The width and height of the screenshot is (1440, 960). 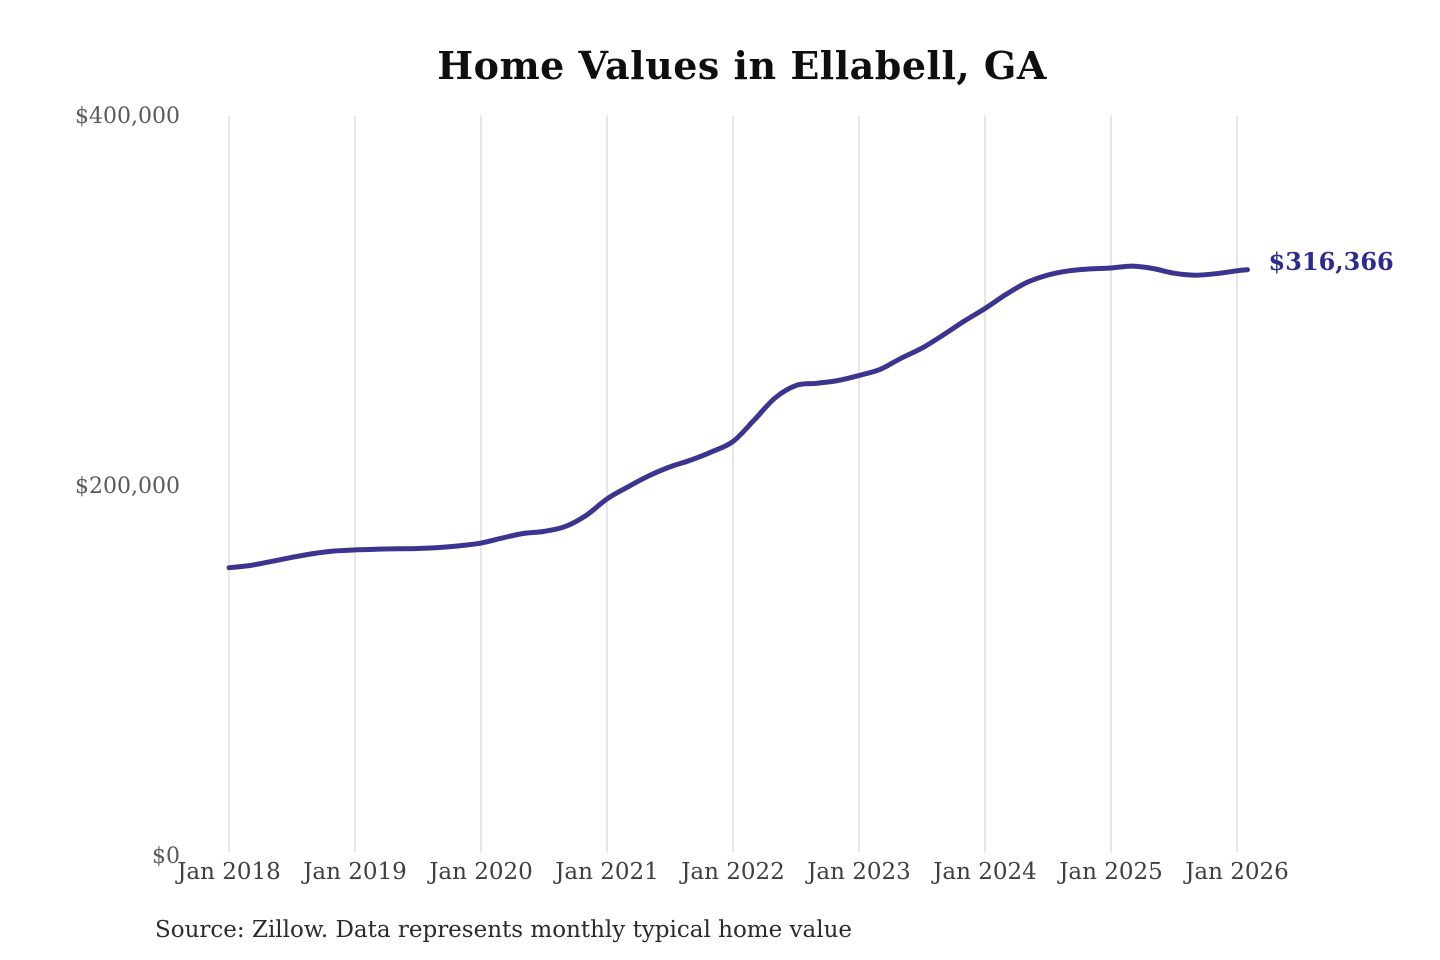 I want to click on x-tick-label: Jan 2026, so click(x=1236, y=872).